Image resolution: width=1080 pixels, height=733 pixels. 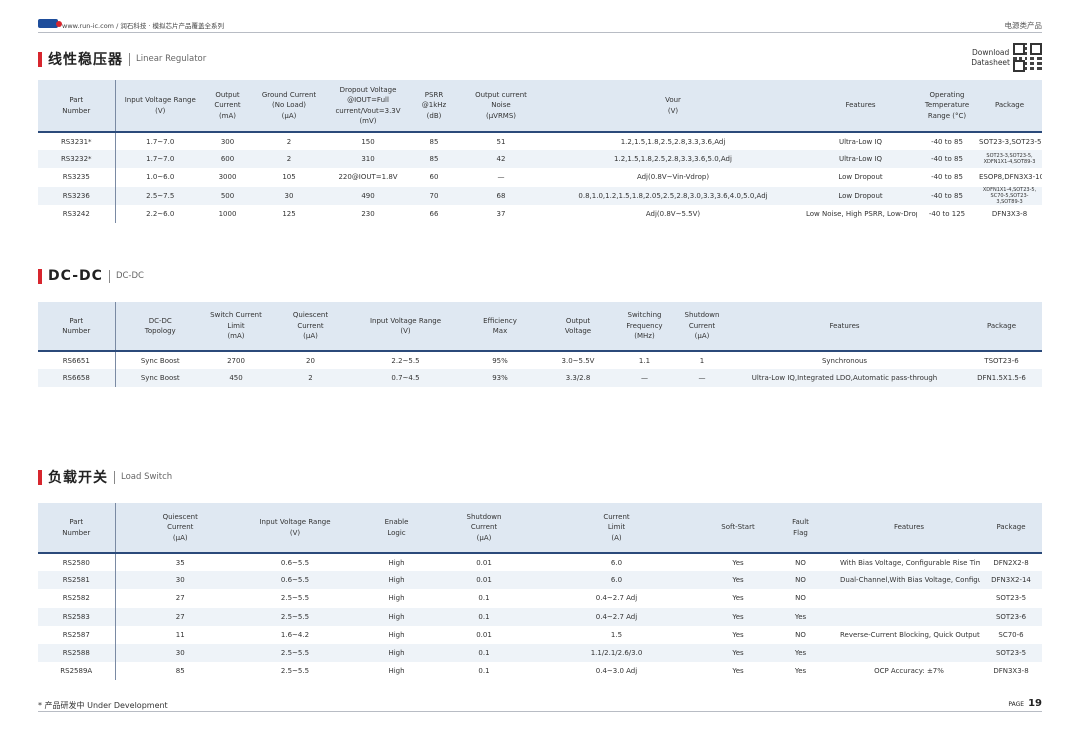 What do you see at coordinates (77, 580) in the screenshot?
I see `part-number-cell: RS2581` at bounding box center [77, 580].